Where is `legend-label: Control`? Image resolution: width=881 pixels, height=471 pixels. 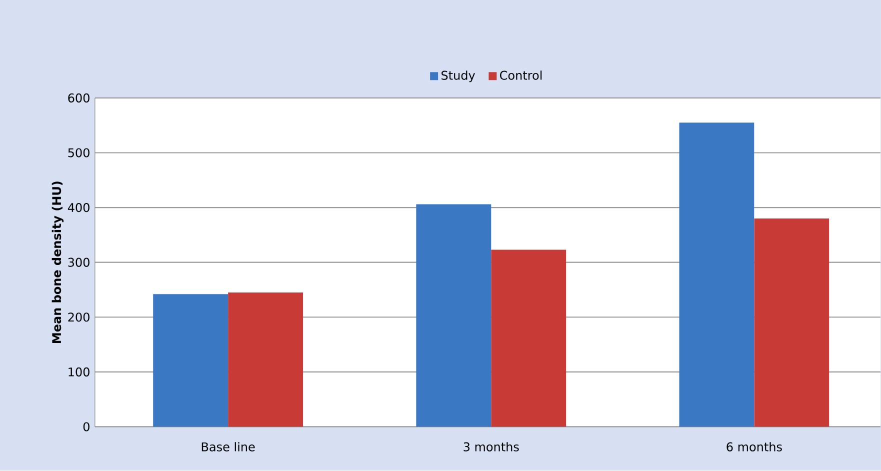 legend-label: Control is located at coordinates (521, 75).